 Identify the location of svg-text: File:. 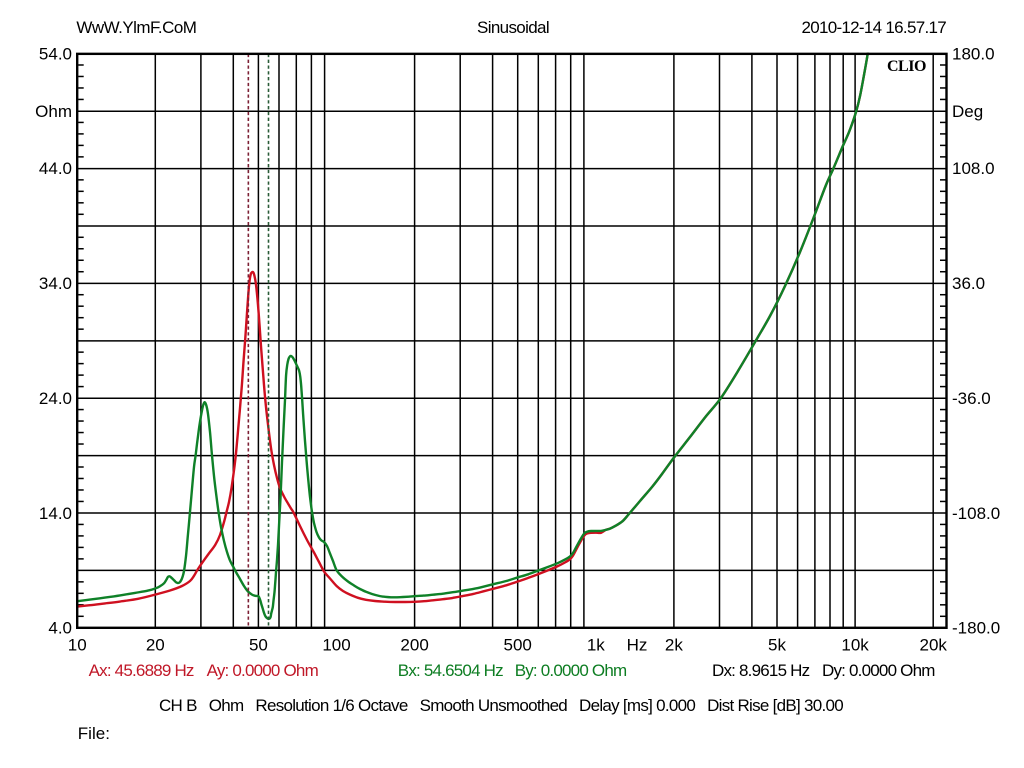
(94, 733).